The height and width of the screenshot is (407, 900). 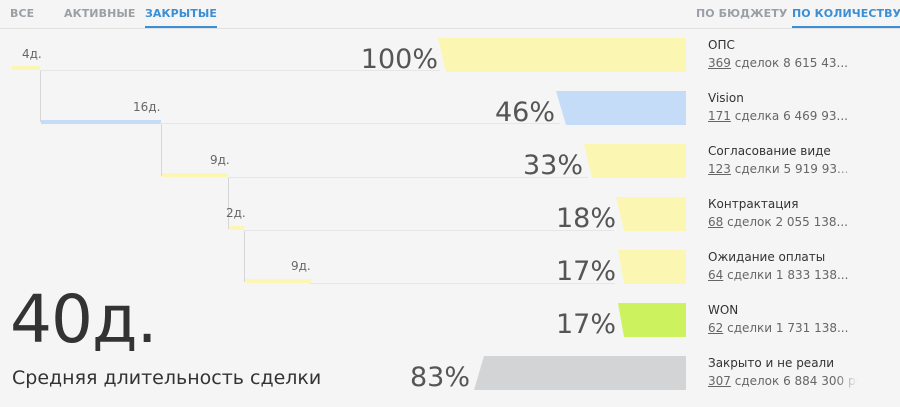 What do you see at coordinates (585, 218) in the screenshot?
I see `stage-percent: 18%` at bounding box center [585, 218].